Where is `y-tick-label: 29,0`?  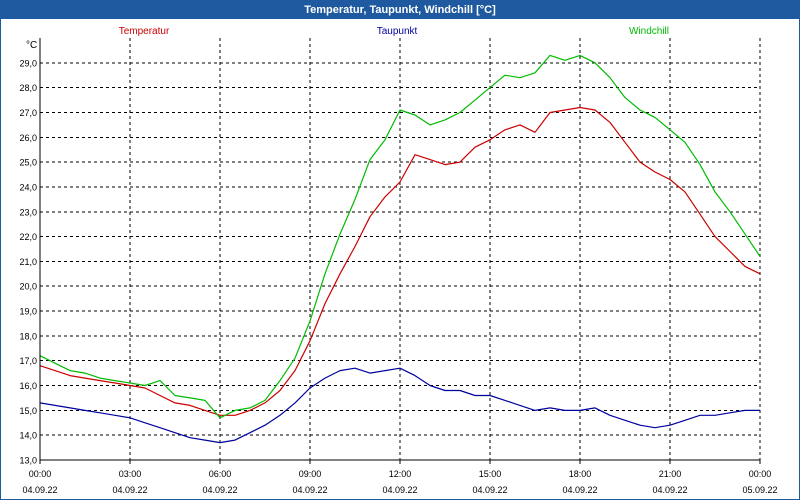 y-tick-label: 29,0 is located at coordinates (28, 63).